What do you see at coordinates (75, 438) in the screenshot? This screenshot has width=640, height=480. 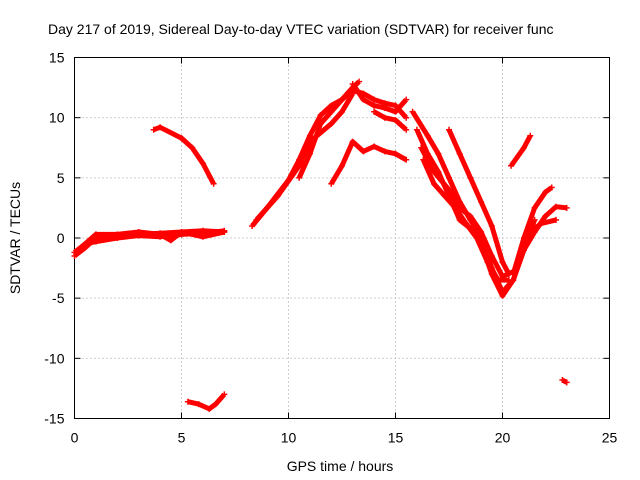 I see `x-tick-label: 0` at bounding box center [75, 438].